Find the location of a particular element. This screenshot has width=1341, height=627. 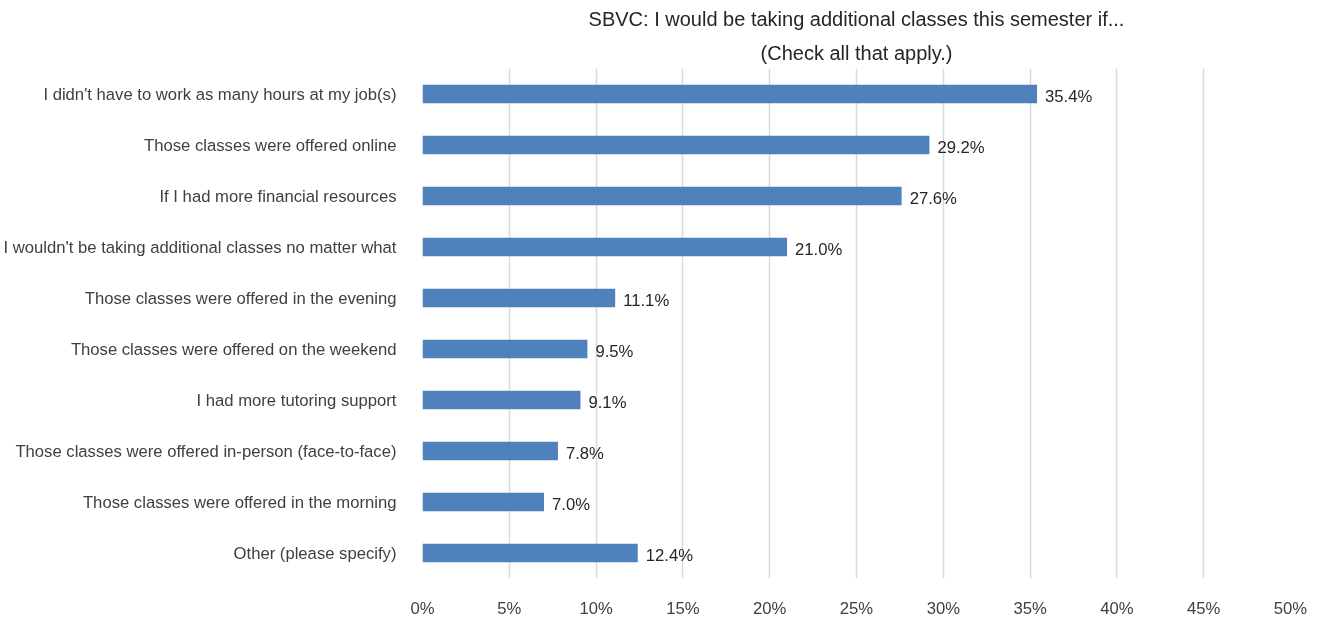

data-label: 21.0% is located at coordinates (819, 249).